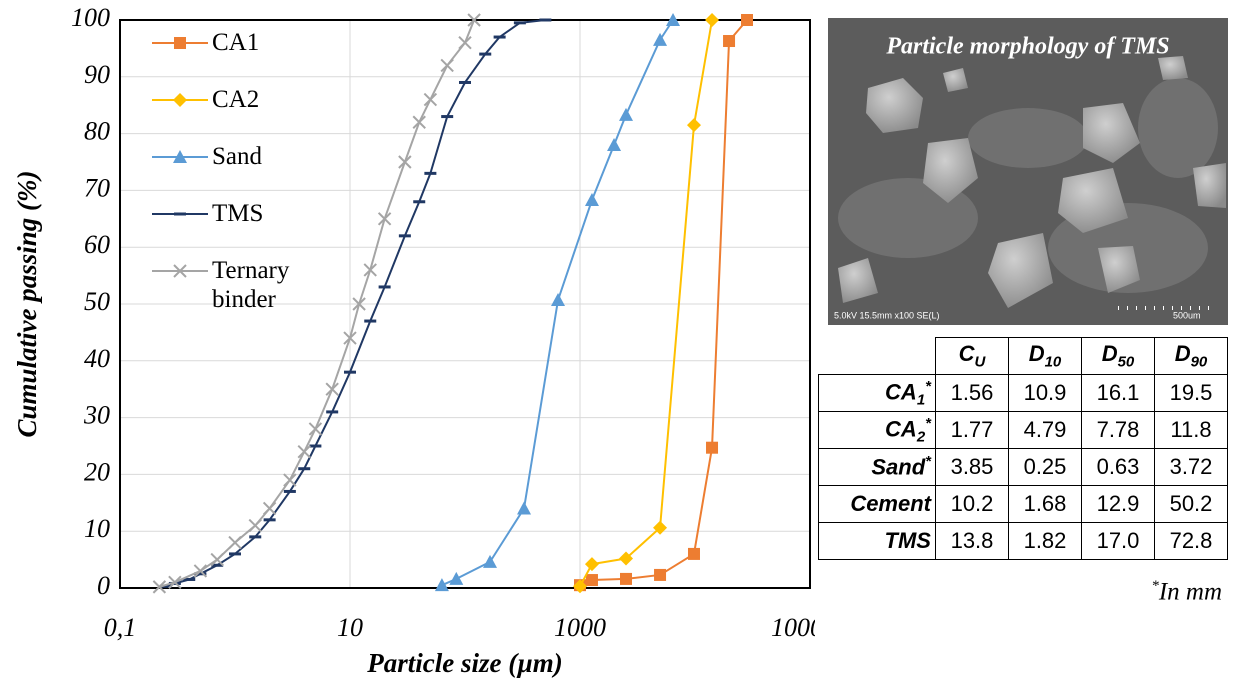 This screenshot has height=688, width=1236. I want to click on legend-entry: Sand, so click(232, 170).